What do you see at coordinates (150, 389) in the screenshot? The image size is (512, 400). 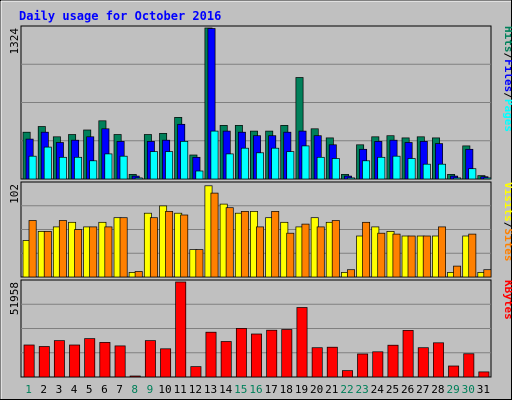 I see `x-tick-label-day-9: 9` at bounding box center [150, 389].